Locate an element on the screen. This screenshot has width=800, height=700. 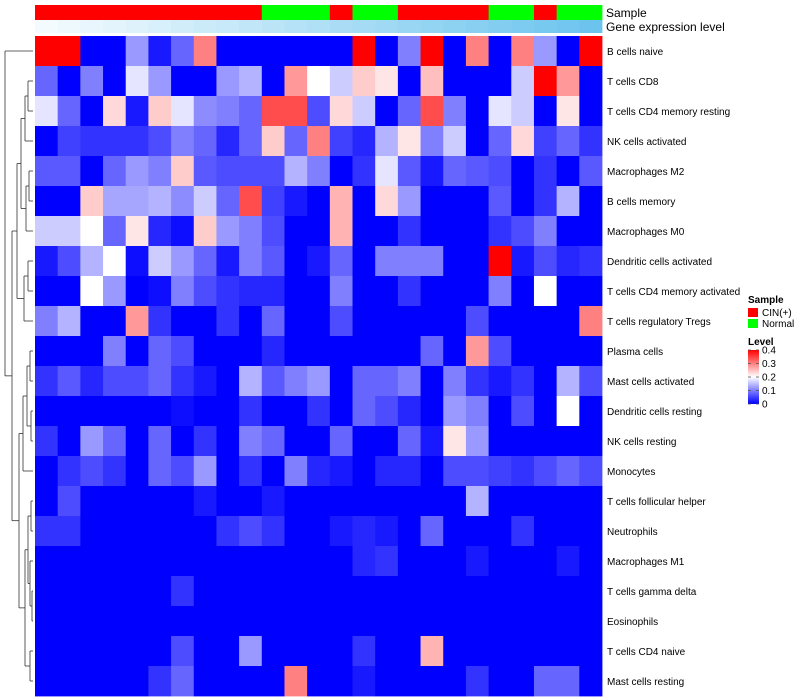
legend-level-tick-label: 0 is located at coordinates (765, 405).